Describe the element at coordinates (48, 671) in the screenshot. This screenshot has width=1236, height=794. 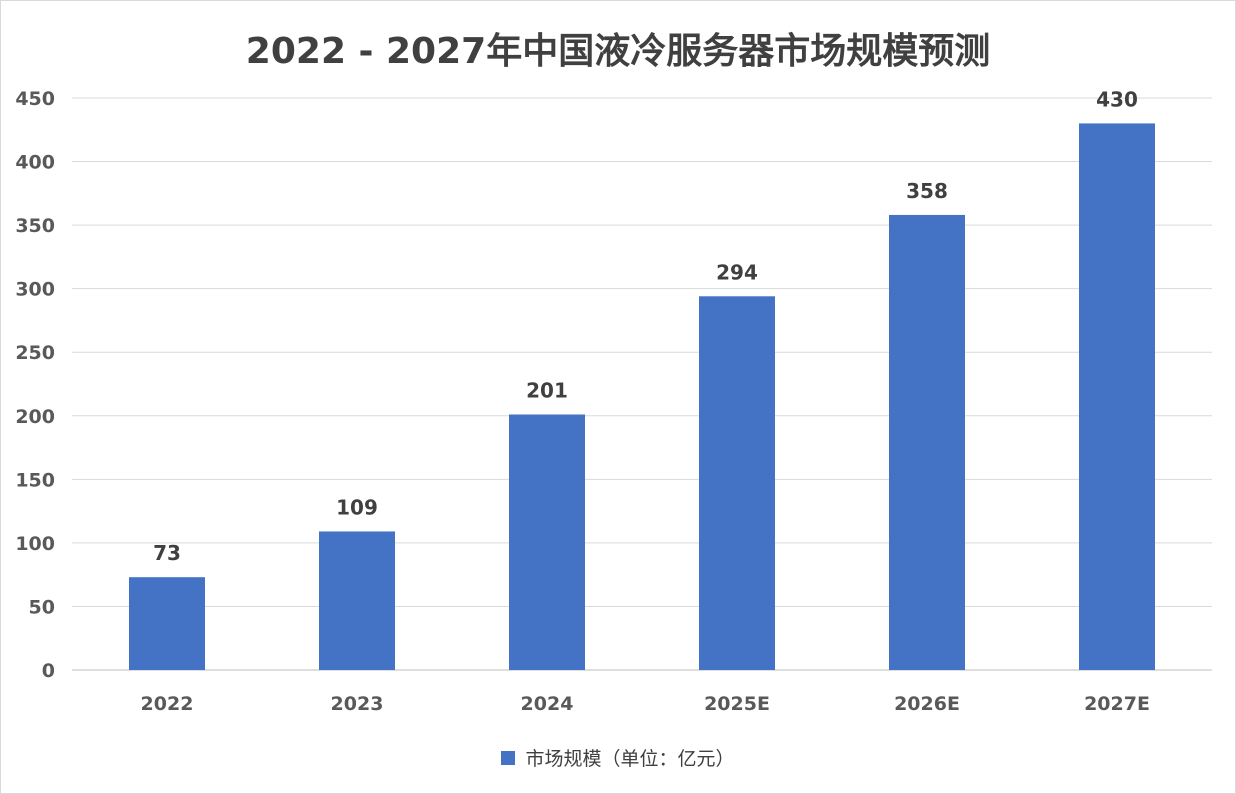
I see `y-tick-label: 0` at that location.